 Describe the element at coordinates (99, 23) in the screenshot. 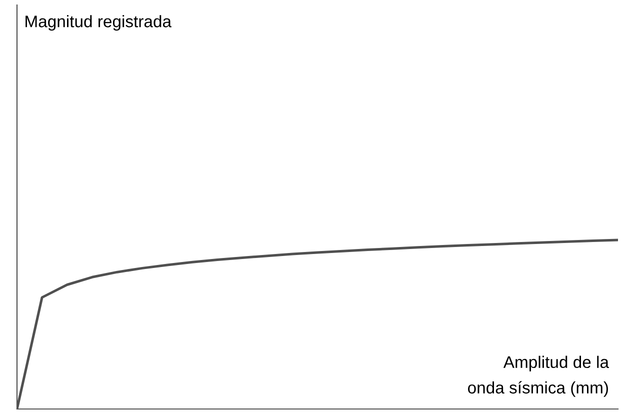

I see `text: Magnitud registrada` at that location.